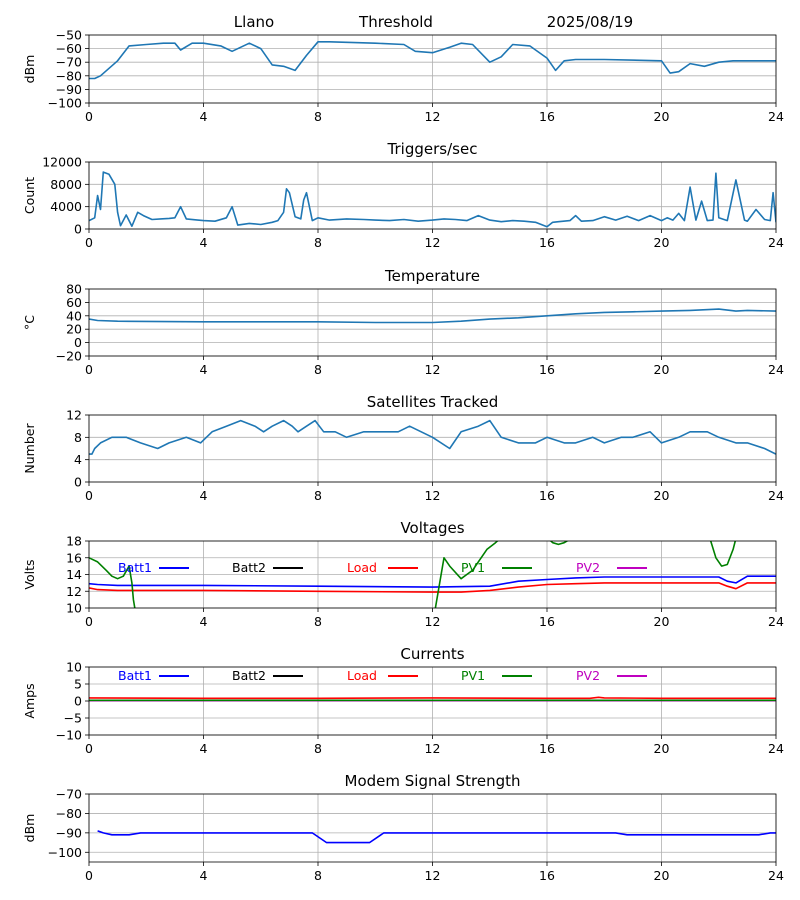 The height and width of the screenshot is (900, 800). What do you see at coordinates (74, 557) in the screenshot?
I see `y-tick-label: 16` at bounding box center [74, 557].